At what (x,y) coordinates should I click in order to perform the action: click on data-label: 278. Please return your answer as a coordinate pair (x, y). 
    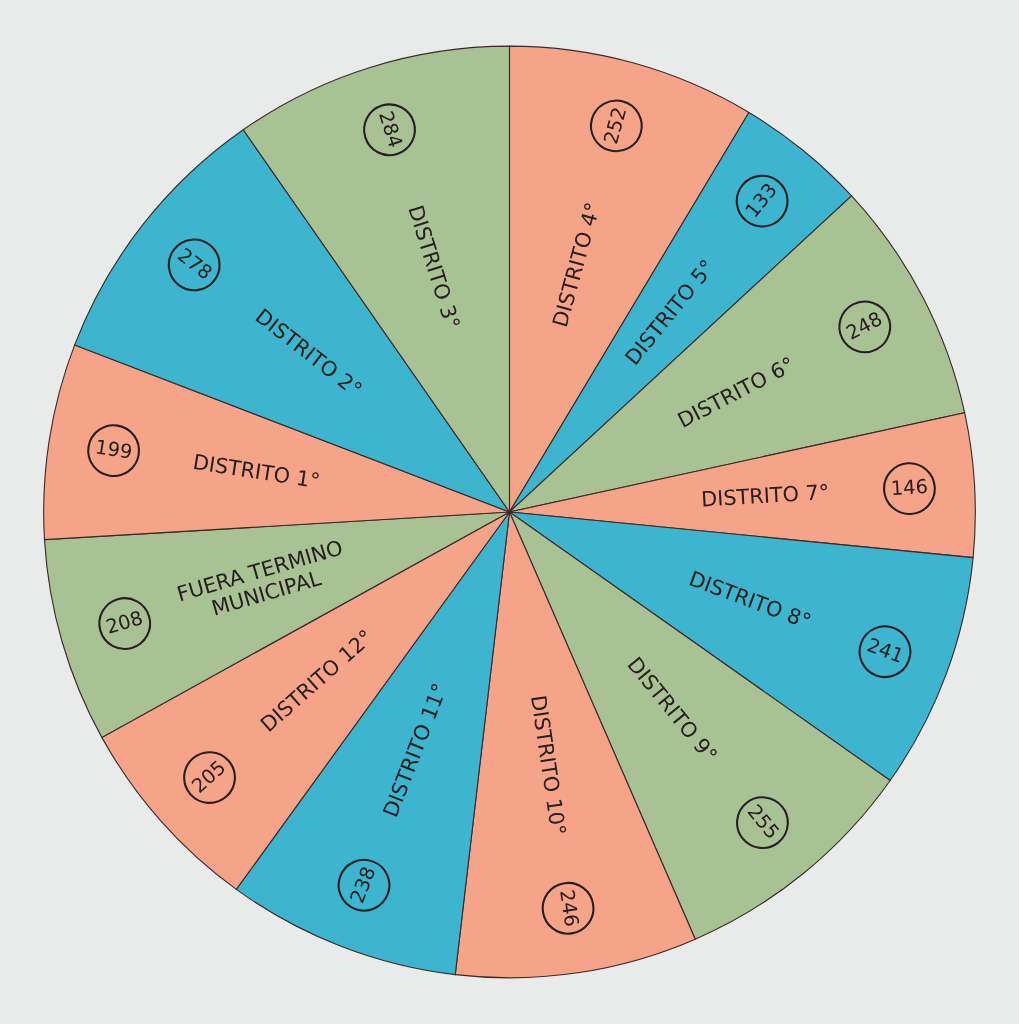
    Looking at the image, I should click on (195, 263).